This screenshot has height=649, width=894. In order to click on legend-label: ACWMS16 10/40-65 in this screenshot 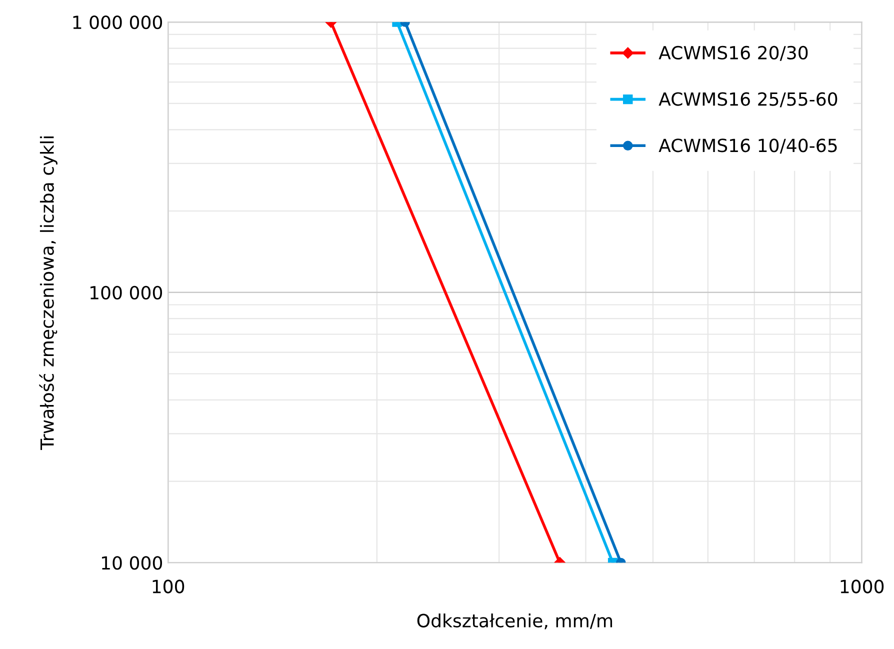, I will do `click(747, 146)`.